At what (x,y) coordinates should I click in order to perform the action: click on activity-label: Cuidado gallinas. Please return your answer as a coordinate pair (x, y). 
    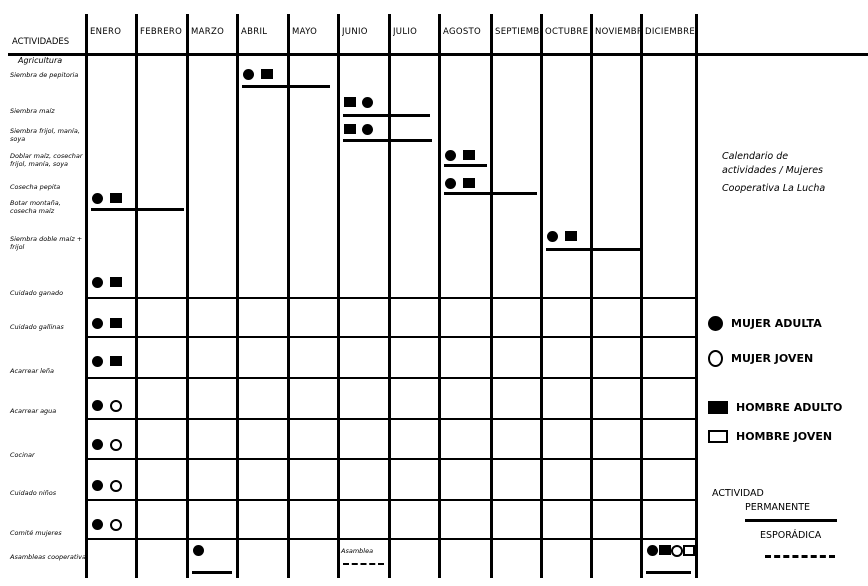
    Looking at the image, I should click on (37, 327).